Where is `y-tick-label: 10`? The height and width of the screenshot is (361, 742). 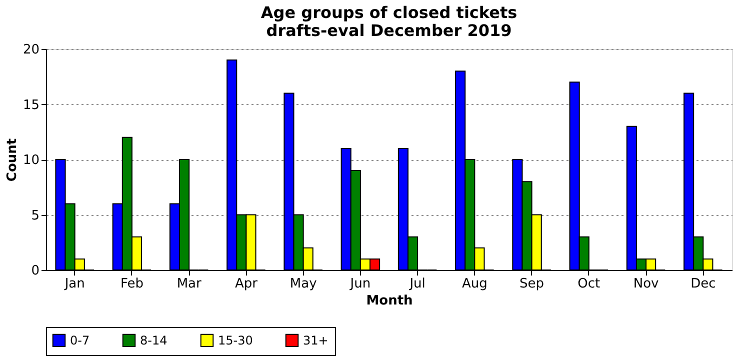 y-tick-label: 10 is located at coordinates (31, 160).